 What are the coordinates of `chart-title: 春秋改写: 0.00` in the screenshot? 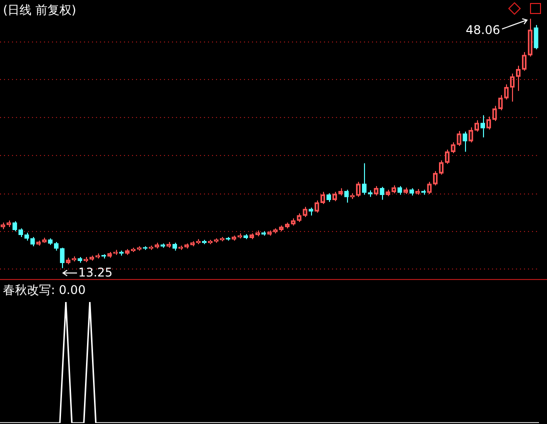 It's located at (44, 290).